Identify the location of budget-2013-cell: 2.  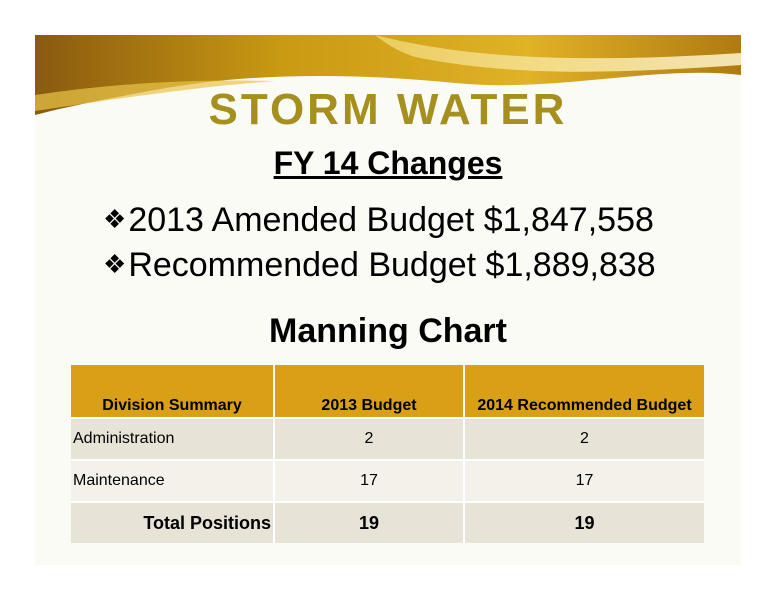
(369, 438).